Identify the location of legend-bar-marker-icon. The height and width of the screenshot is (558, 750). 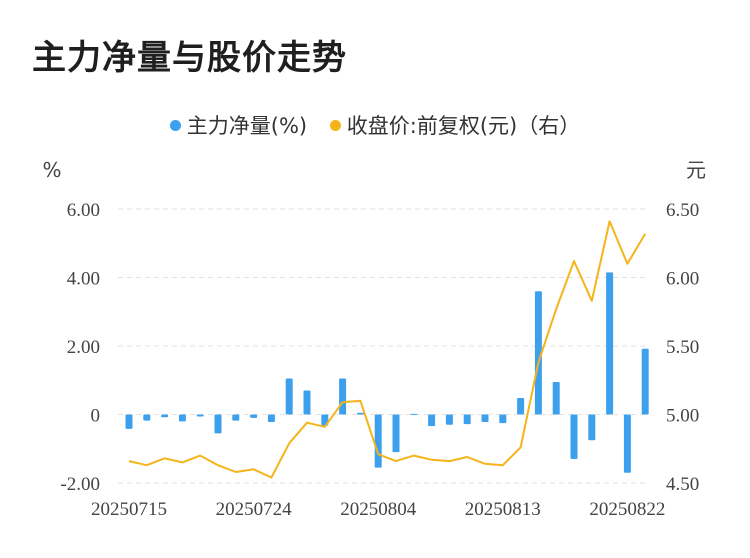
(175, 125).